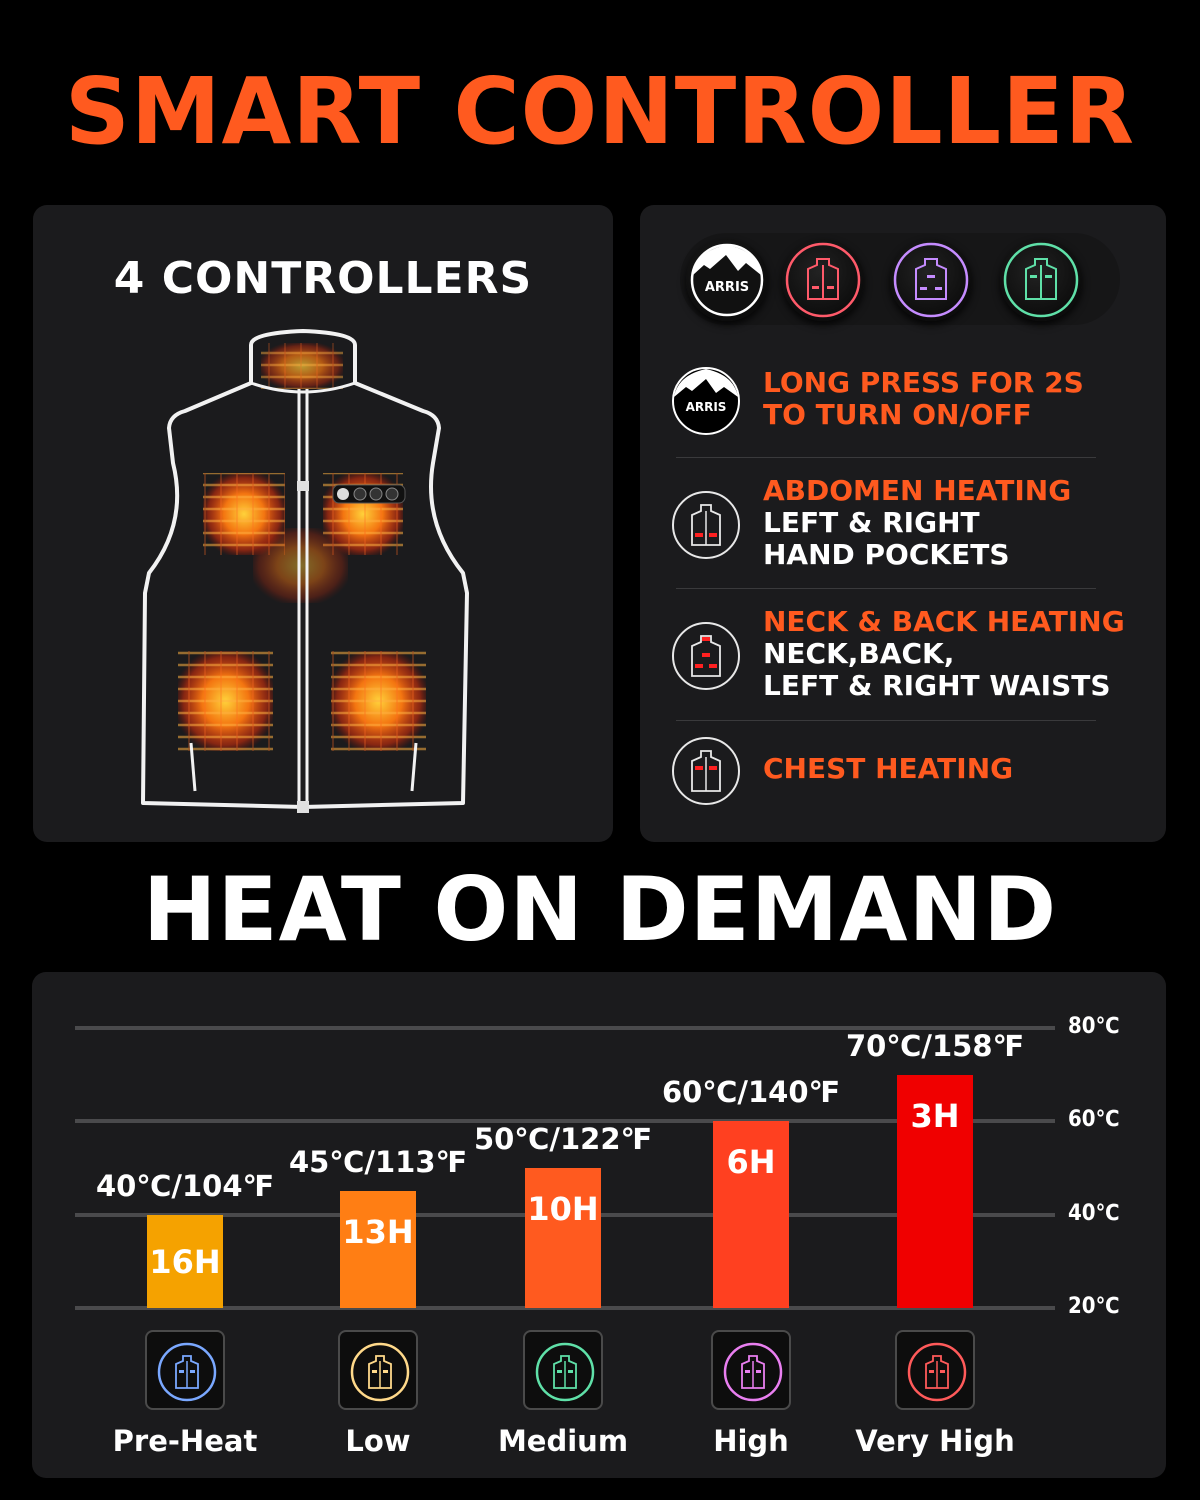 The height and width of the screenshot is (1500, 1200). What do you see at coordinates (369, 494) in the screenshot?
I see `vest-controller-module` at bounding box center [369, 494].